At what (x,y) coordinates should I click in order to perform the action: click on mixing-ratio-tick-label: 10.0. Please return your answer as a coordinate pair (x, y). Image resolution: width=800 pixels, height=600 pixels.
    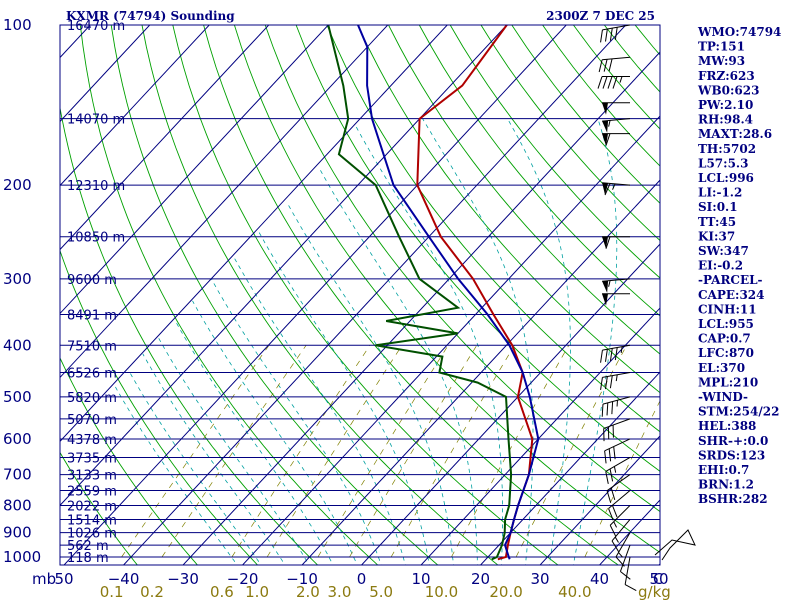
    Looking at the image, I should click on (441, 591).